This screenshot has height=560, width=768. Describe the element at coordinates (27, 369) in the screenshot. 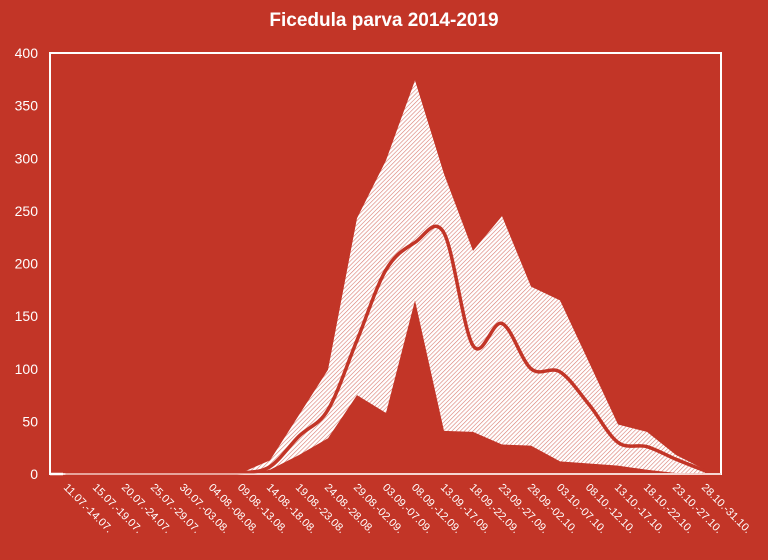

I see `y-tick-label: 100` at that location.